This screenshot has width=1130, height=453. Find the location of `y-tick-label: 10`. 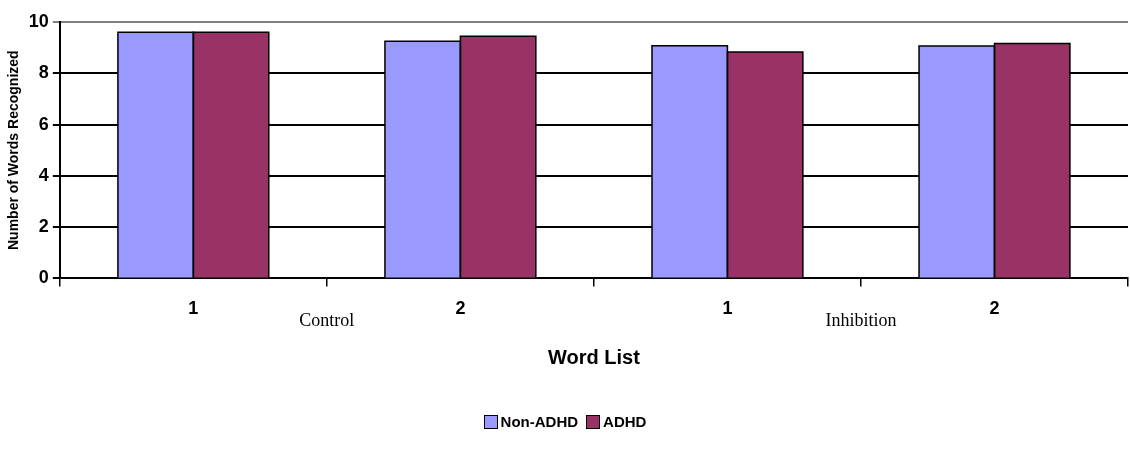

y-tick-label: 10 is located at coordinates (38, 20).